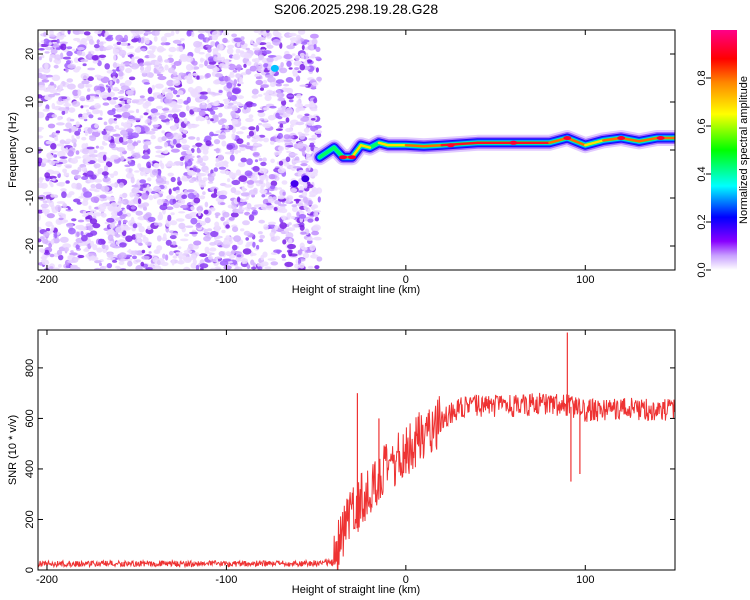 This screenshot has width=750, height=600. I want to click on y-tick-label: -20, so click(30, 246).